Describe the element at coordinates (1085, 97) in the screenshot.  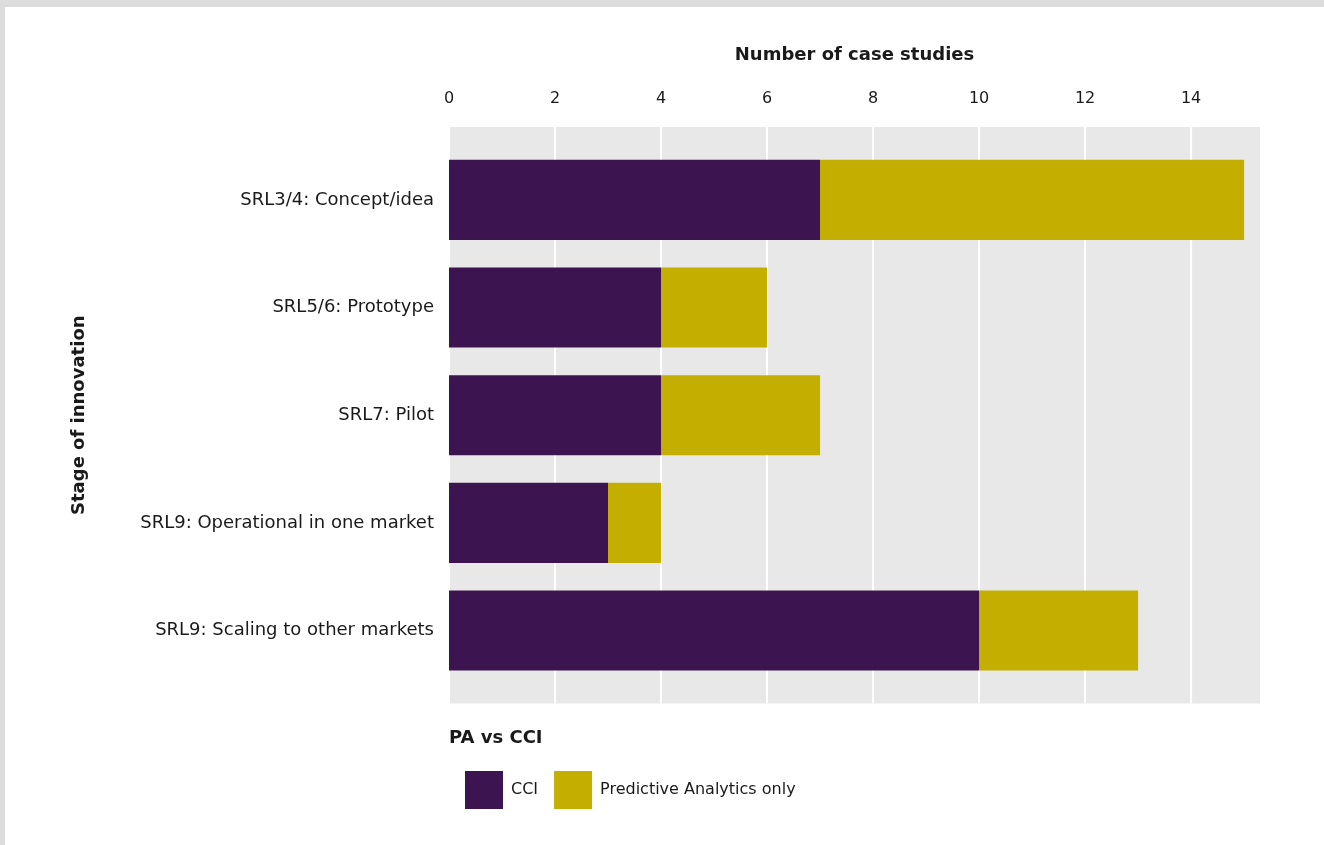
I see `x-tick-label: 12` at that location.